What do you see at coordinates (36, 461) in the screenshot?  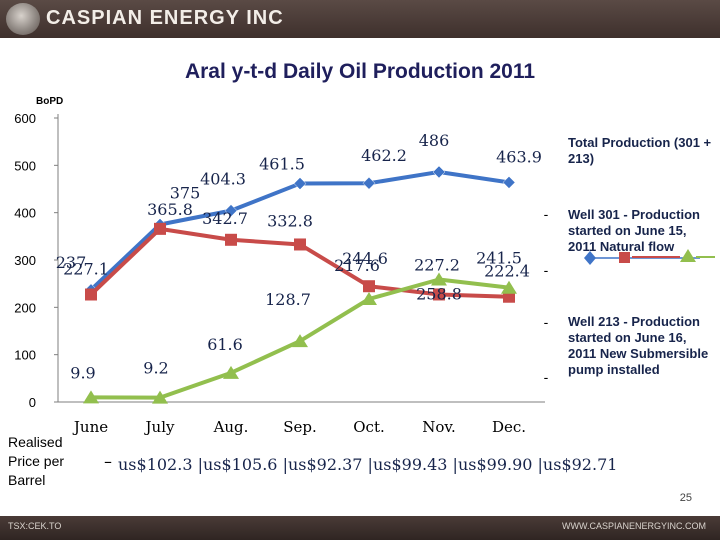 I see `realised-price-label: Realised Price per Barrel` at bounding box center [36, 461].